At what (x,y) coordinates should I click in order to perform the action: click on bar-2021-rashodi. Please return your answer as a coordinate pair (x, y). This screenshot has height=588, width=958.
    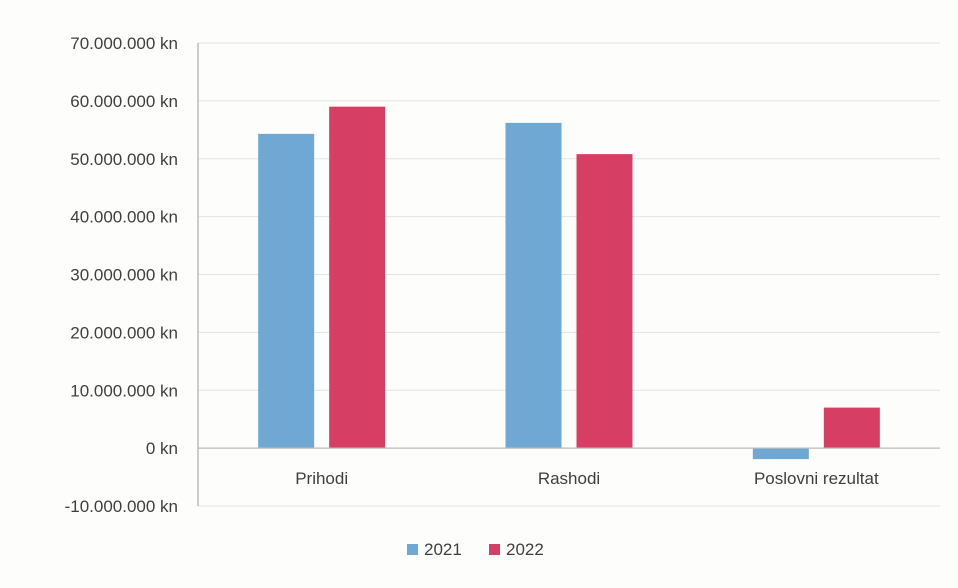
    Looking at the image, I should click on (533, 285).